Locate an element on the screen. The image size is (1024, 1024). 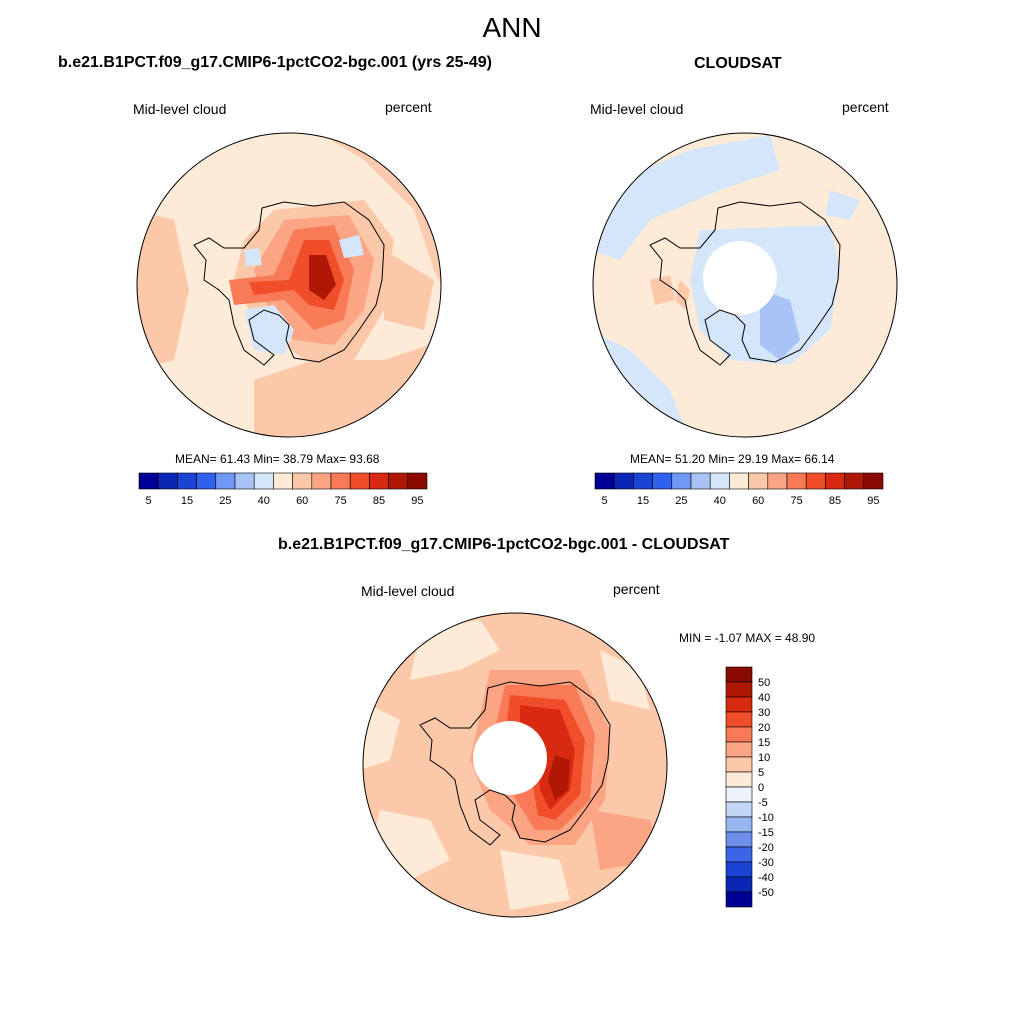
panel3-units-label: percent is located at coordinates (636, 589).